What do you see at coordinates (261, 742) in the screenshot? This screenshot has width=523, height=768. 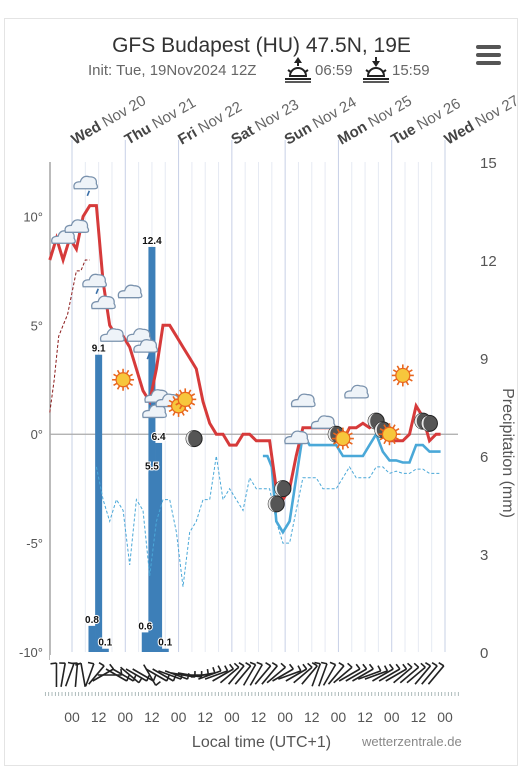 I see `x-axis-label: Local time (UTC+1)` at bounding box center [261, 742].